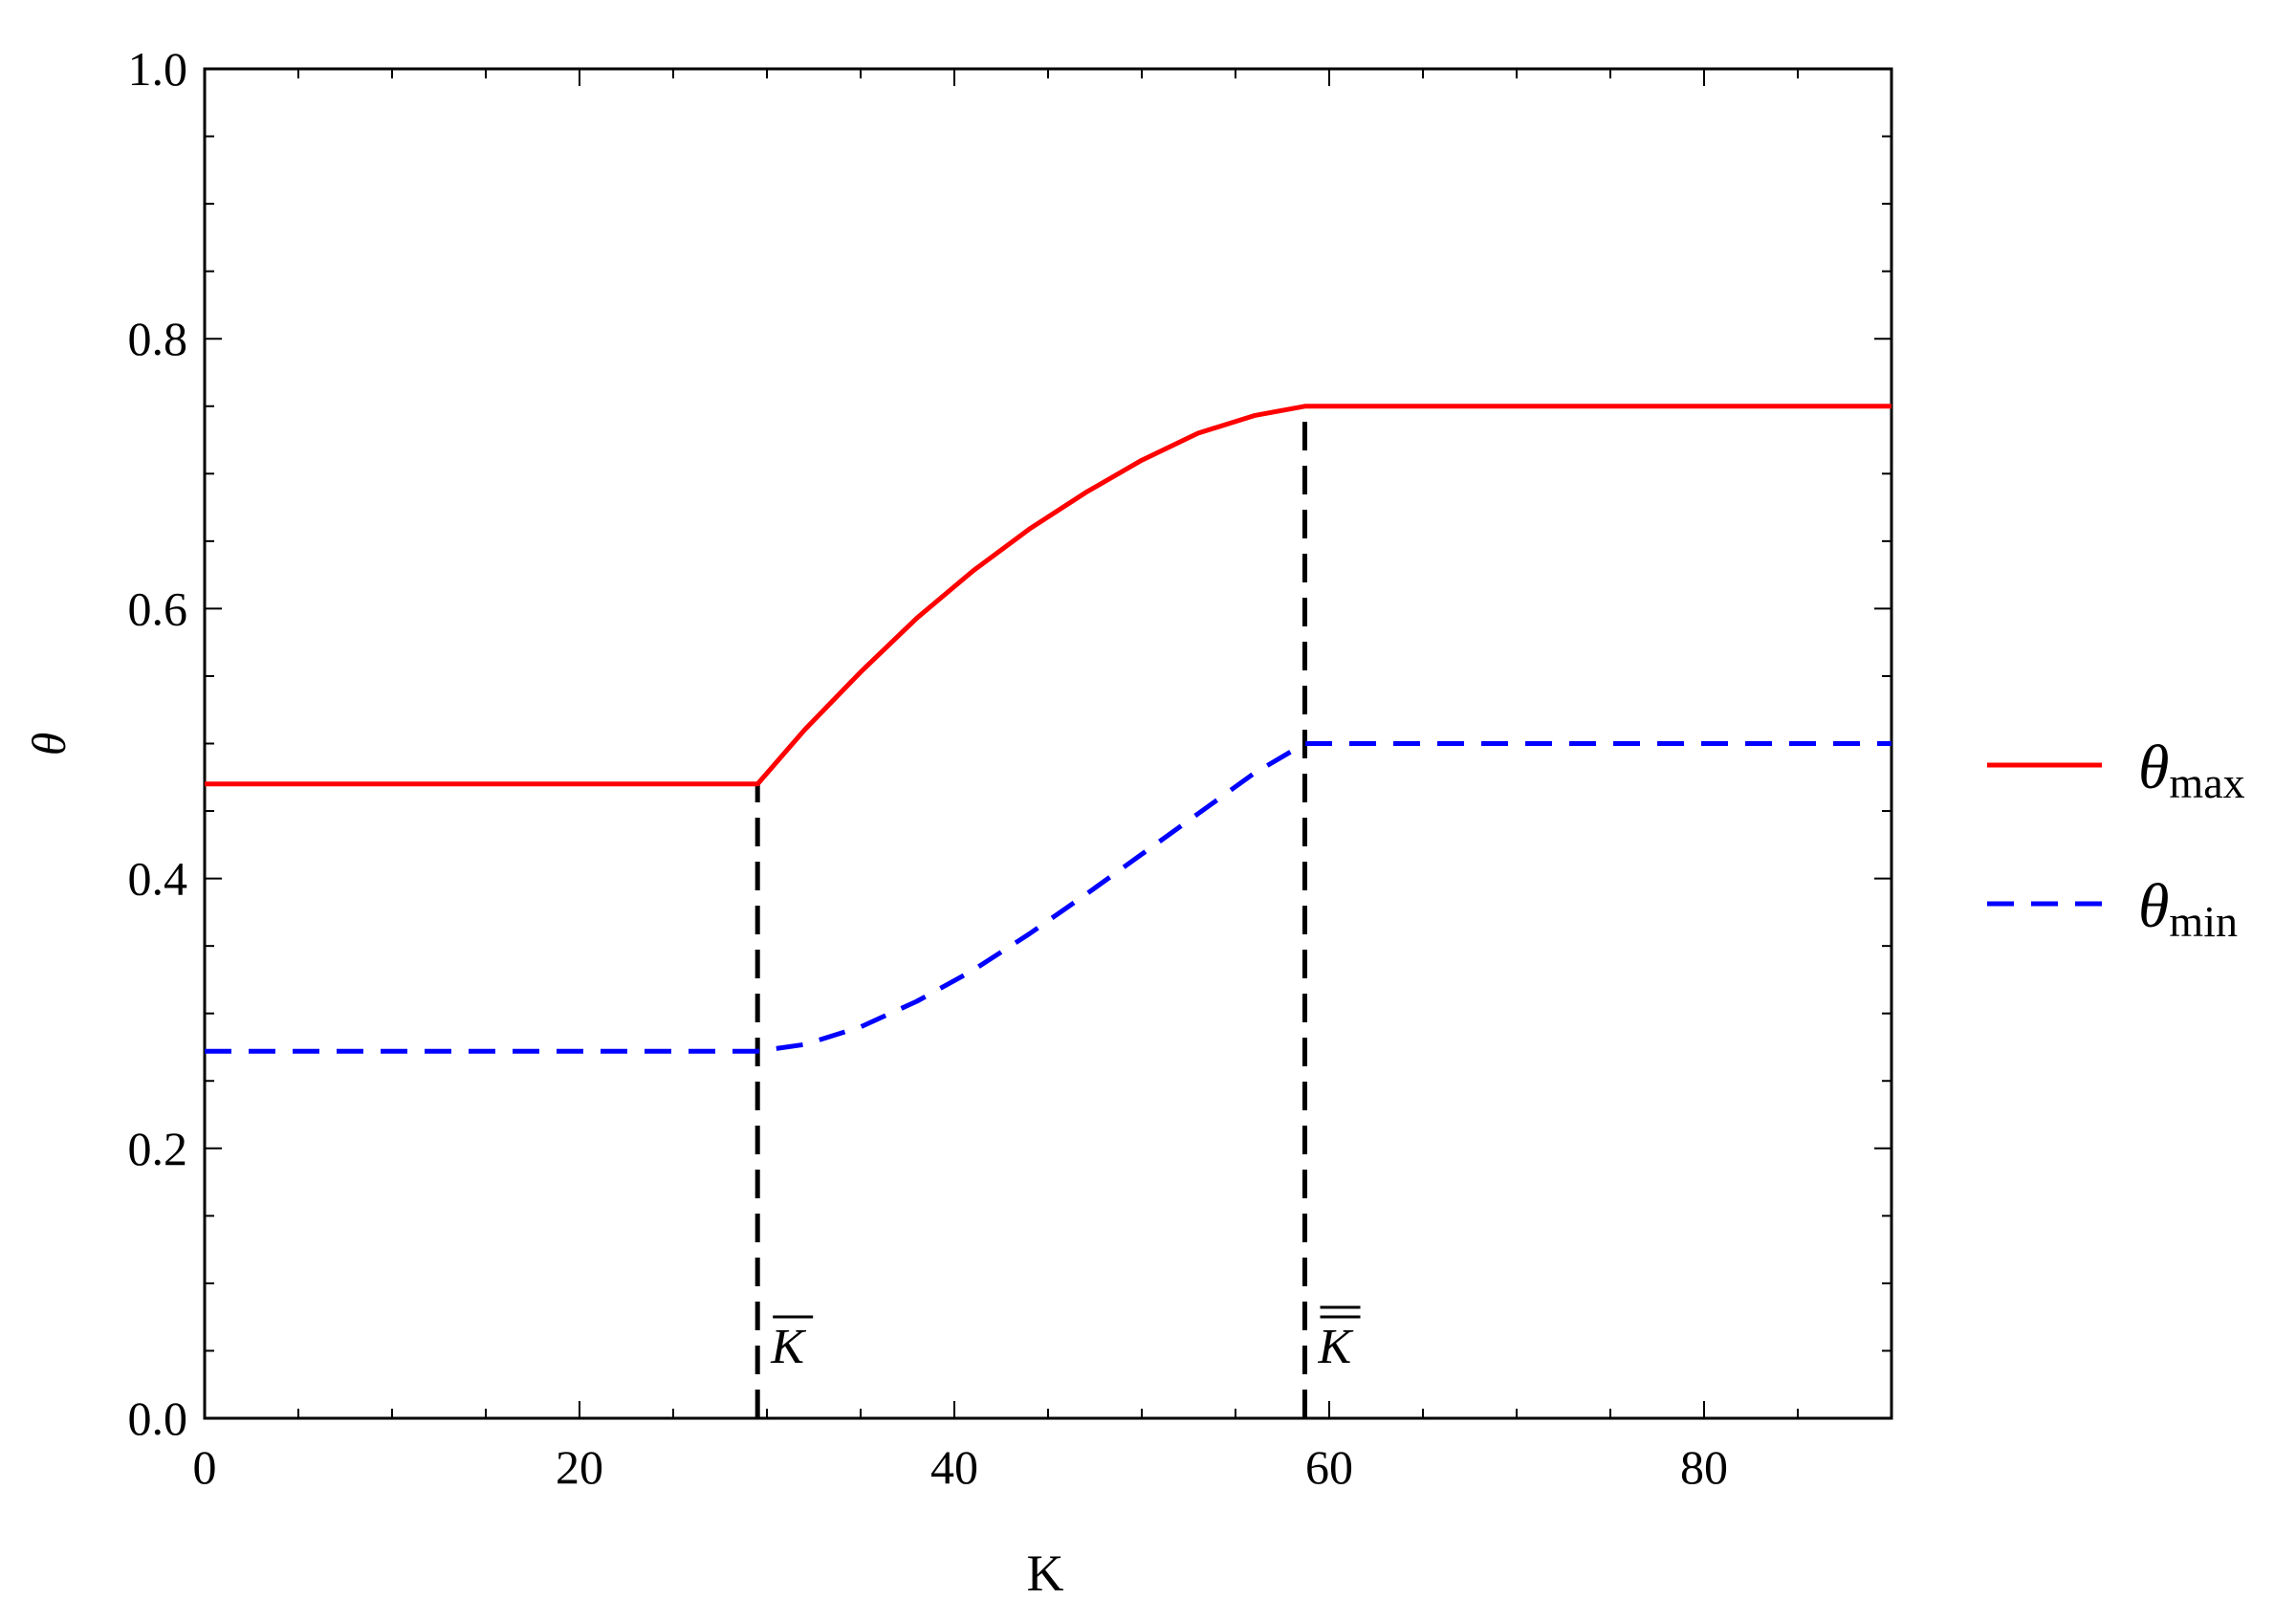 The height and width of the screenshot is (1621, 2296). Describe the element at coordinates (788, 1347) in the screenshot. I see `threshold-label-1: K` at that location.